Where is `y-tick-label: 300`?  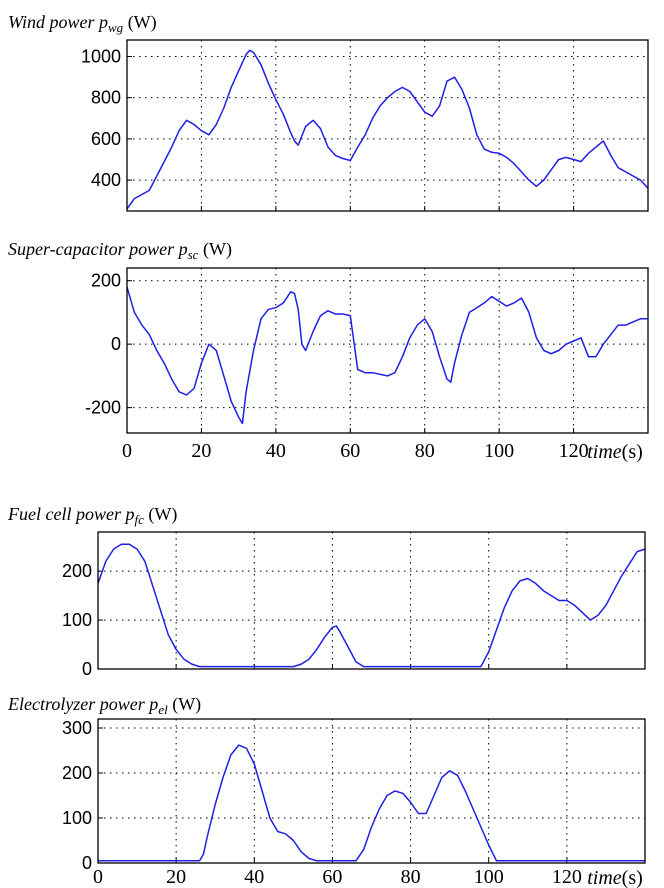
y-tick-label: 300 is located at coordinates (77, 728).